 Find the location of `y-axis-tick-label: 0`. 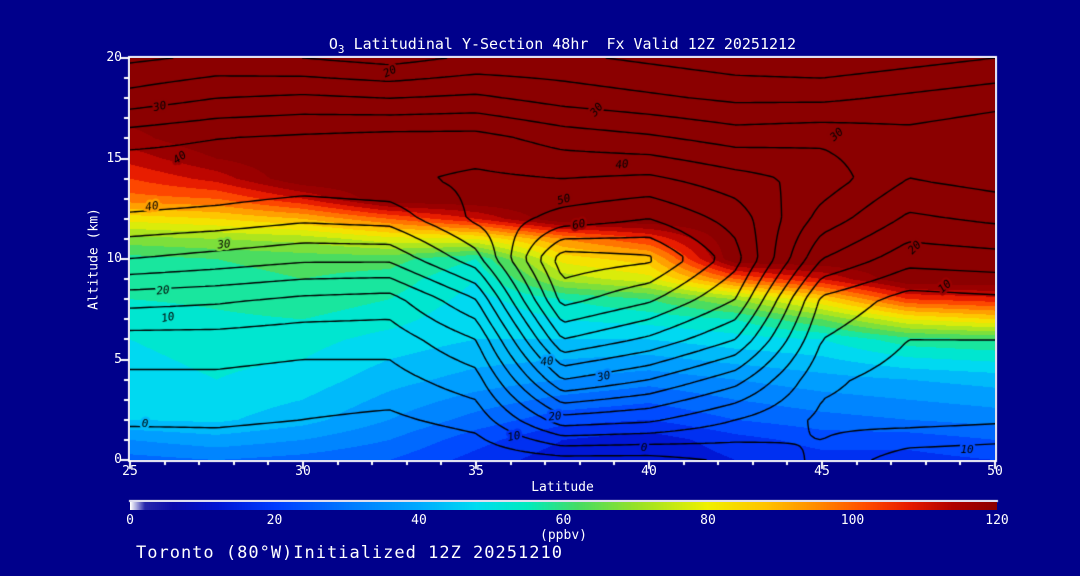

y-axis-tick-label: 0 is located at coordinates (118, 459).